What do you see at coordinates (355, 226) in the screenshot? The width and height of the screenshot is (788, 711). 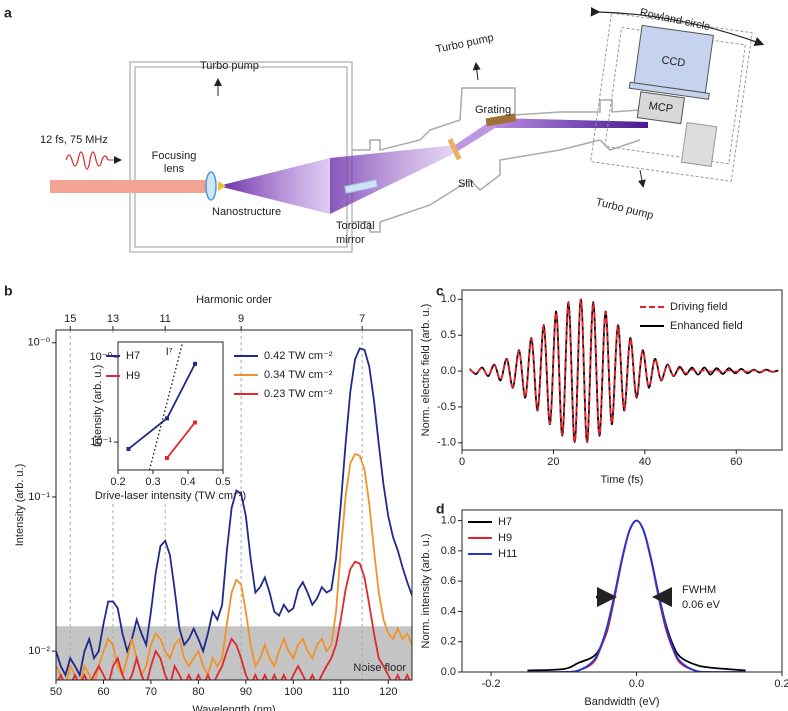 I see `mirror-label: Toroidal` at bounding box center [355, 226].